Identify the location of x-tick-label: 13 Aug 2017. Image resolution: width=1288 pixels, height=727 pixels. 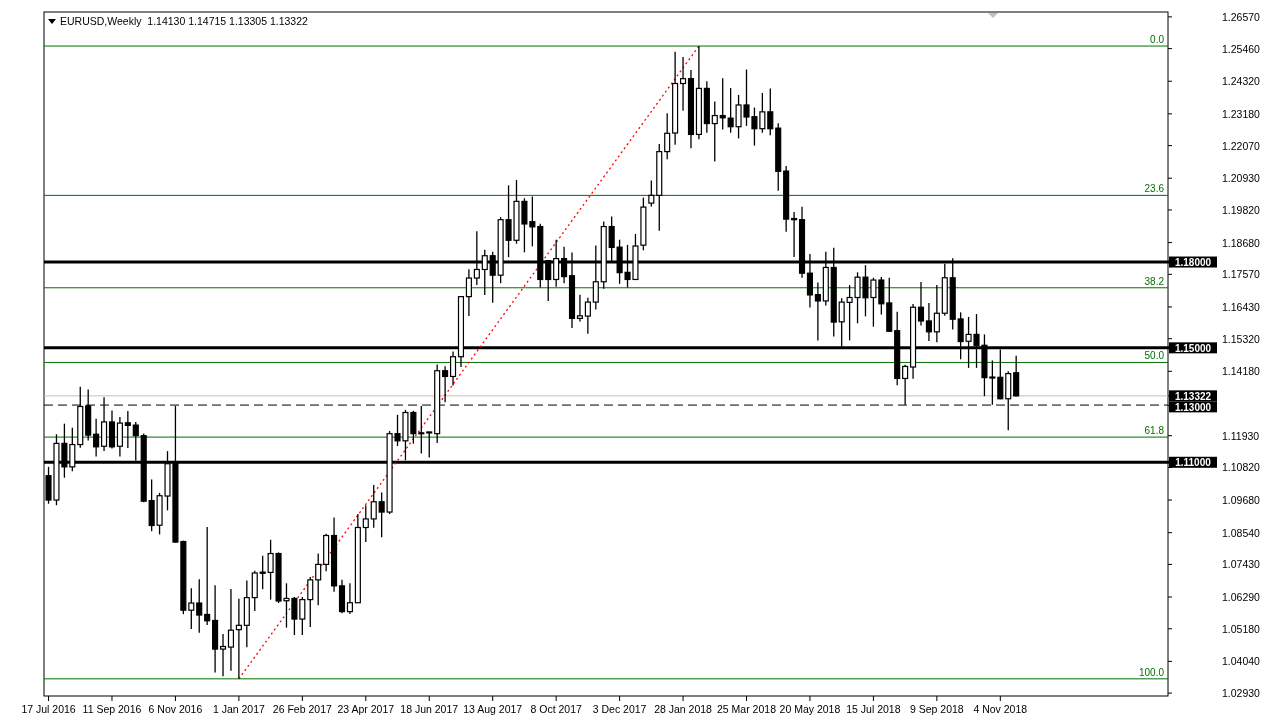
(493, 709).